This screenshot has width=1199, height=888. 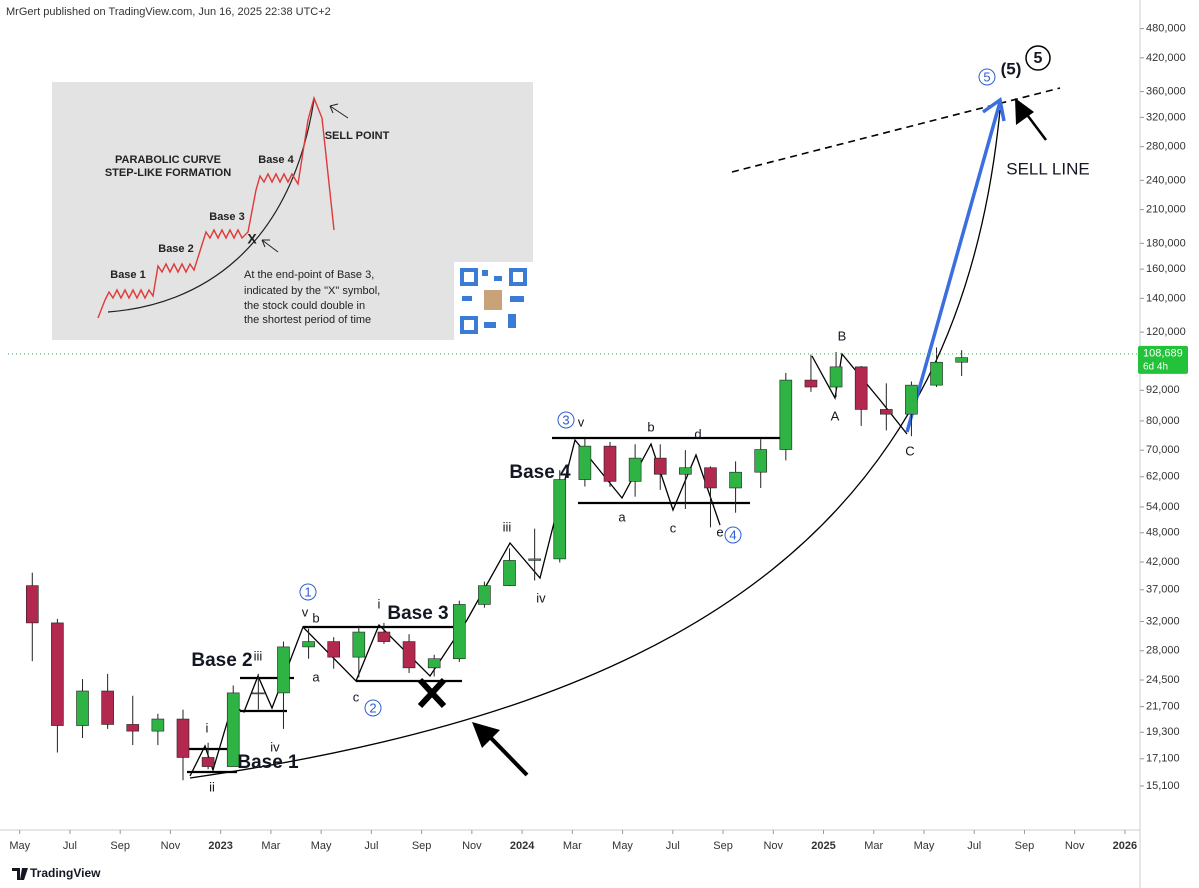 I want to click on x-tick-label: 2026, so click(x=1125, y=846).